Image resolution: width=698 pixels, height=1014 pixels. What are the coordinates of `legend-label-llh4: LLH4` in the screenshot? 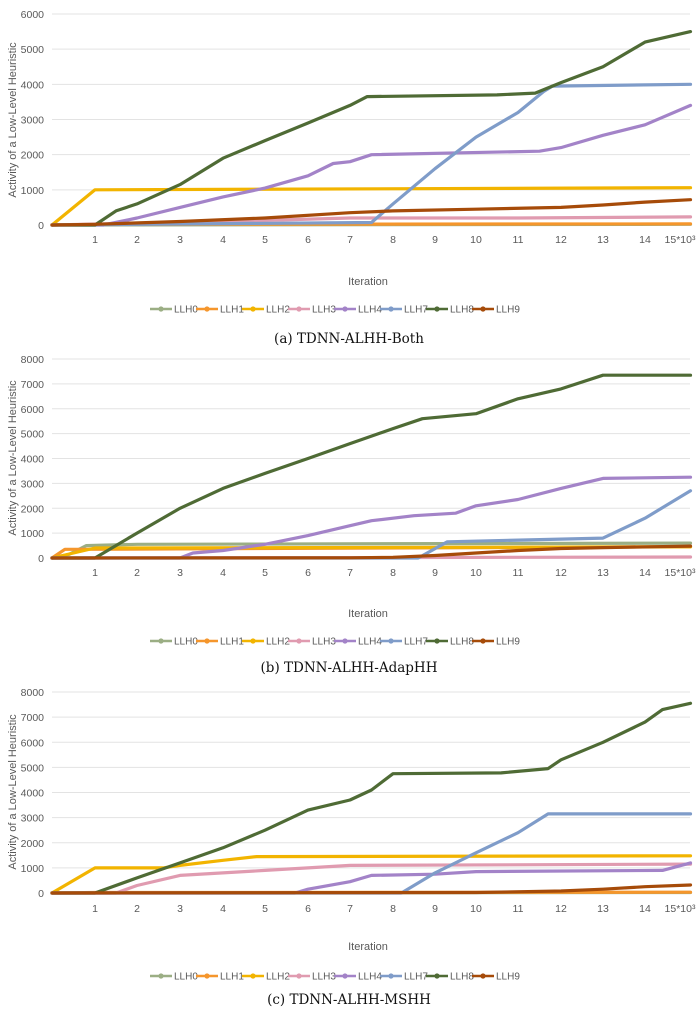 It's located at (370, 310).